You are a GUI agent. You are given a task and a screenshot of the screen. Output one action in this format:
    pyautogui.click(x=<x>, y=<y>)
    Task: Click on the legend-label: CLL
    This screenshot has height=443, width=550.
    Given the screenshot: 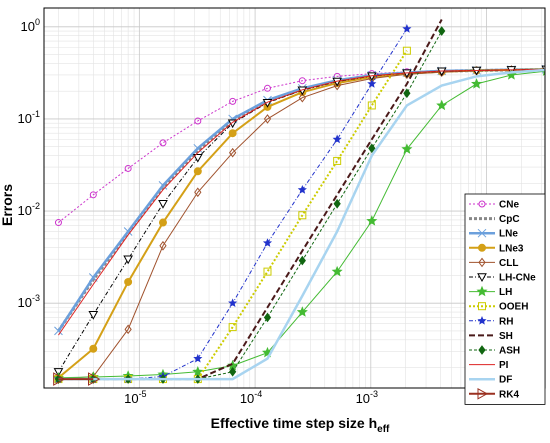 What is the action you would take?
    pyautogui.click(x=508, y=263)
    